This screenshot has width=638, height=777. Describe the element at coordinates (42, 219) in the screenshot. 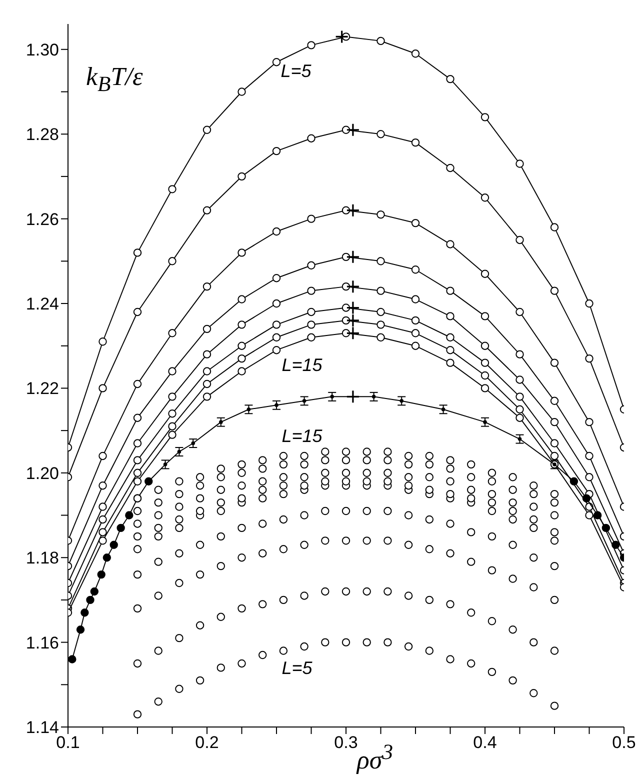

I see `y-tick-label: 1.26` at that location.